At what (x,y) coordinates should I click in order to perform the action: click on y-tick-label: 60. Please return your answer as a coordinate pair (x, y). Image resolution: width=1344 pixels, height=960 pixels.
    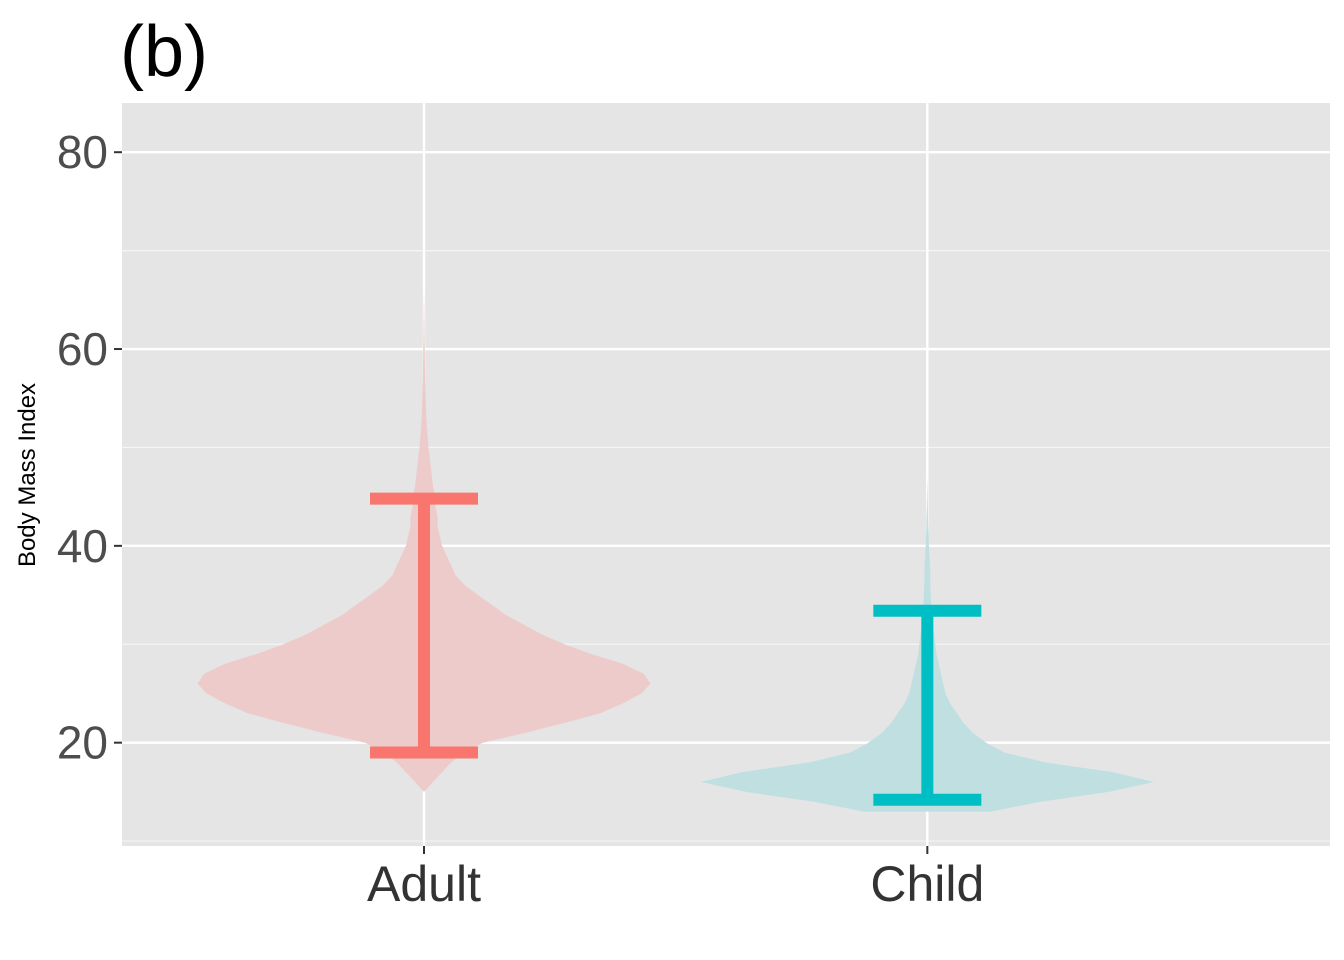
    Looking at the image, I should click on (82, 349).